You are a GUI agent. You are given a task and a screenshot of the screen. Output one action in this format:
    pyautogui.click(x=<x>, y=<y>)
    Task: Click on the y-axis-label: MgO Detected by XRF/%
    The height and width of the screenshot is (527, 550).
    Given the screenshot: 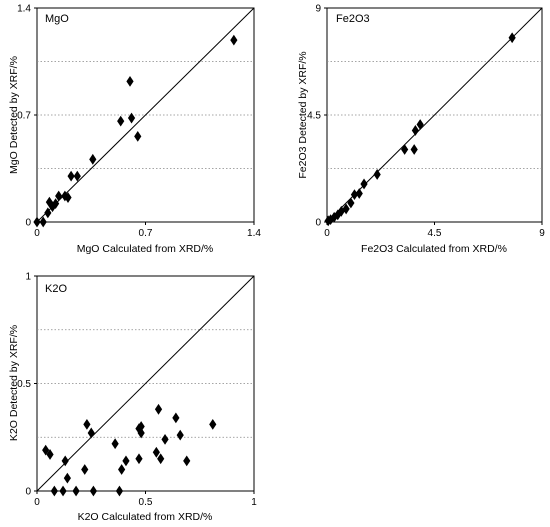 What is the action you would take?
    pyautogui.click(x=14, y=115)
    